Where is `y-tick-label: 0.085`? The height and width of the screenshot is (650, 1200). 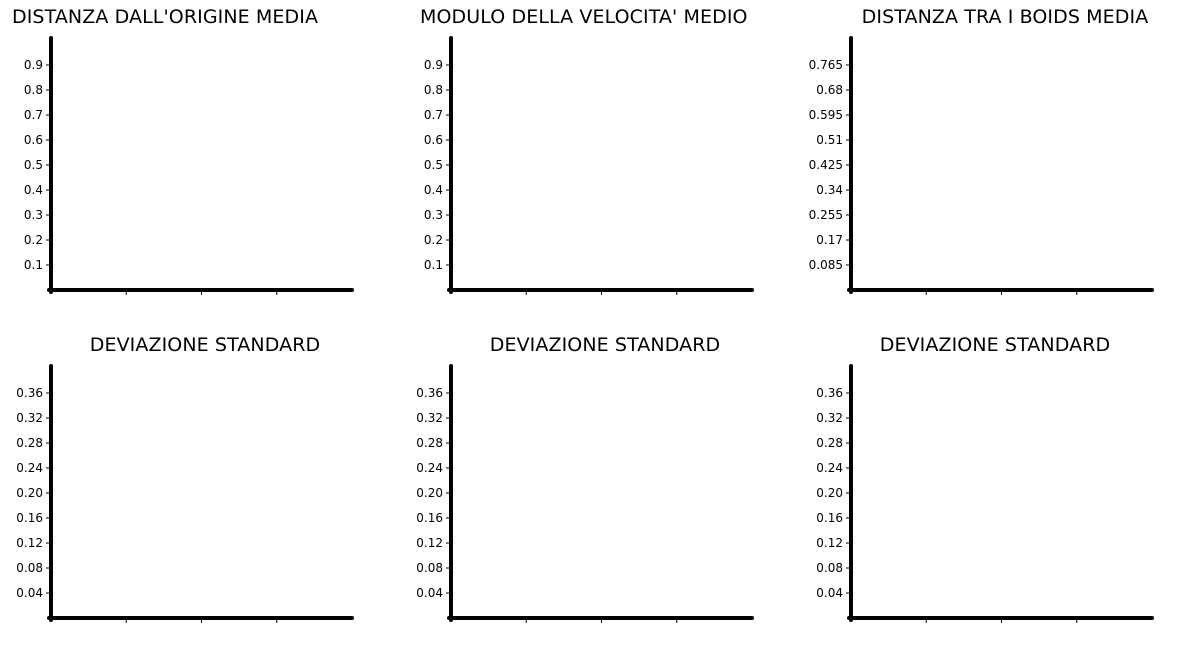 y-tick-label: 0.085 is located at coordinates (826, 265).